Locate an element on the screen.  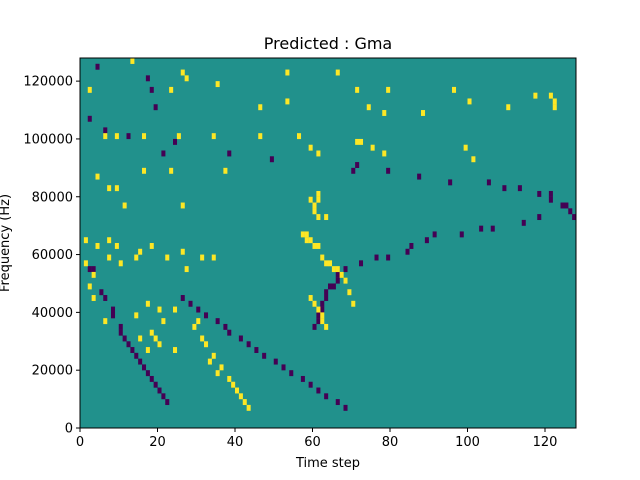
x-tick-label: 40 is located at coordinates (235, 442).